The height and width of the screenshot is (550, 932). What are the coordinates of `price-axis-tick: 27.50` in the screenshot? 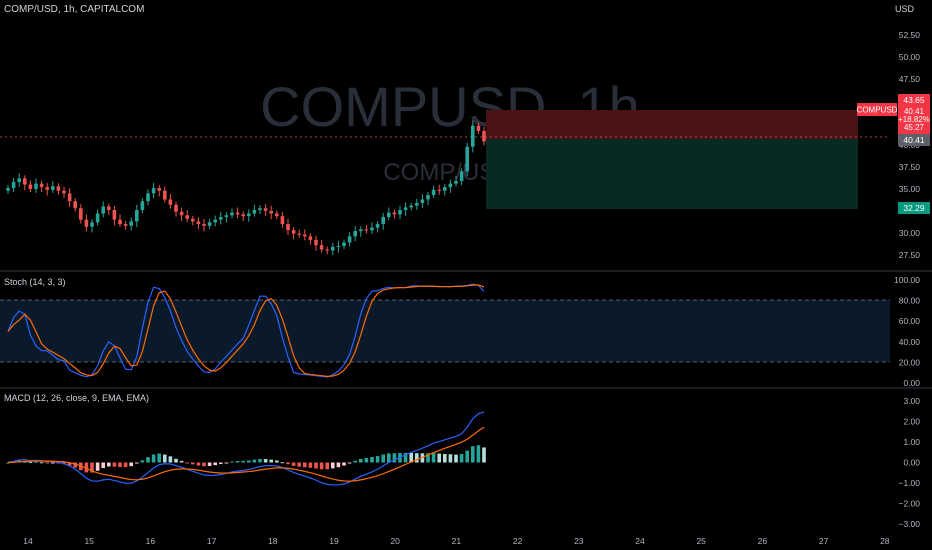 It's located at (910, 255).